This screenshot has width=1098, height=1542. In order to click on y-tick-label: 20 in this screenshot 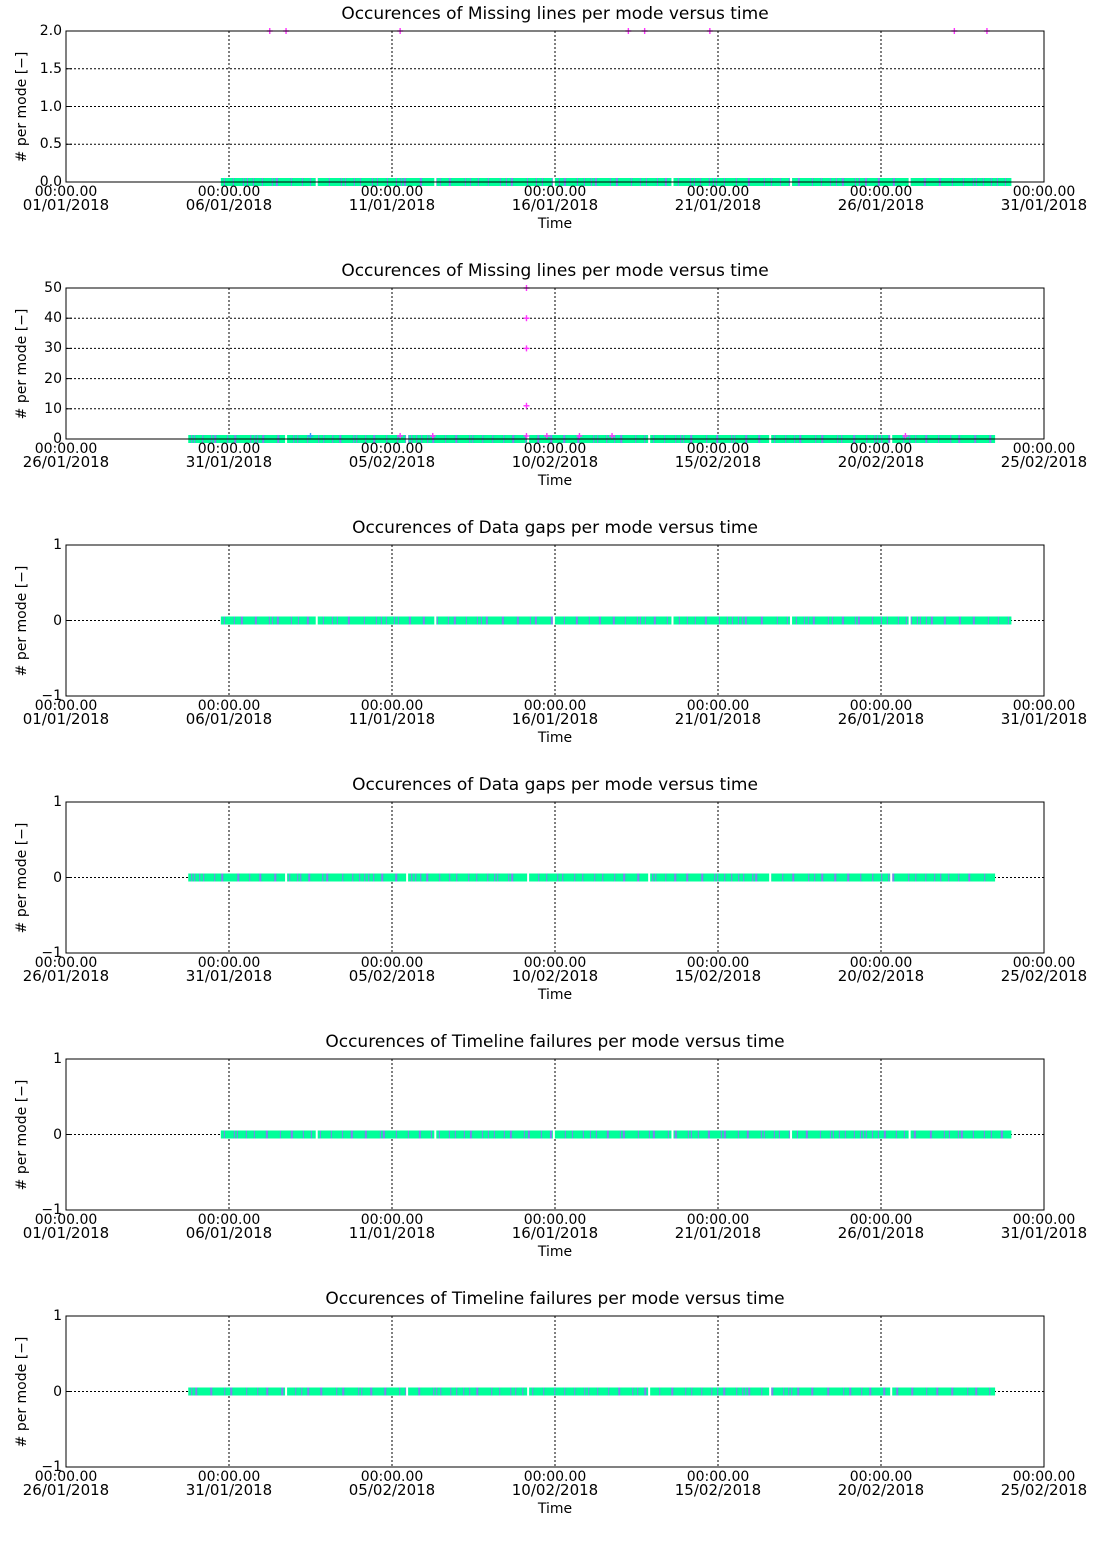, I will do `click(53, 378)`.